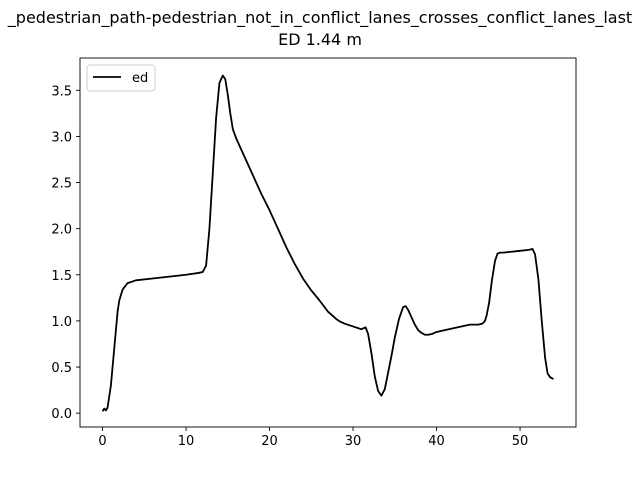  What do you see at coordinates (520, 441) in the screenshot?
I see `x-tick-label: 50` at bounding box center [520, 441].